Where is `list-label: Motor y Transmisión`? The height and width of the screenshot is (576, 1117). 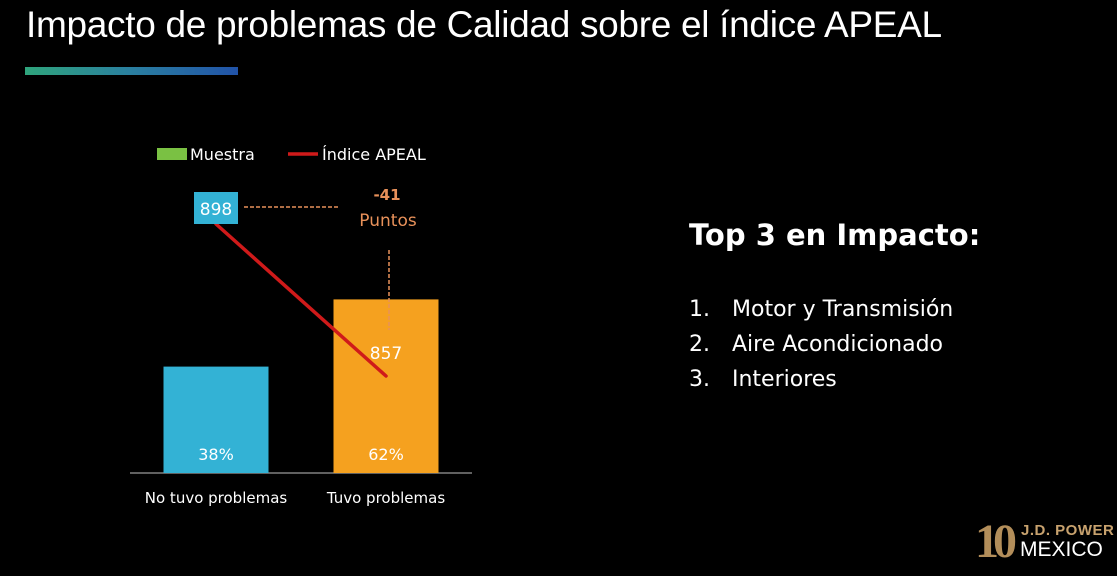
list-label: Motor y Transmisión is located at coordinates (843, 309).